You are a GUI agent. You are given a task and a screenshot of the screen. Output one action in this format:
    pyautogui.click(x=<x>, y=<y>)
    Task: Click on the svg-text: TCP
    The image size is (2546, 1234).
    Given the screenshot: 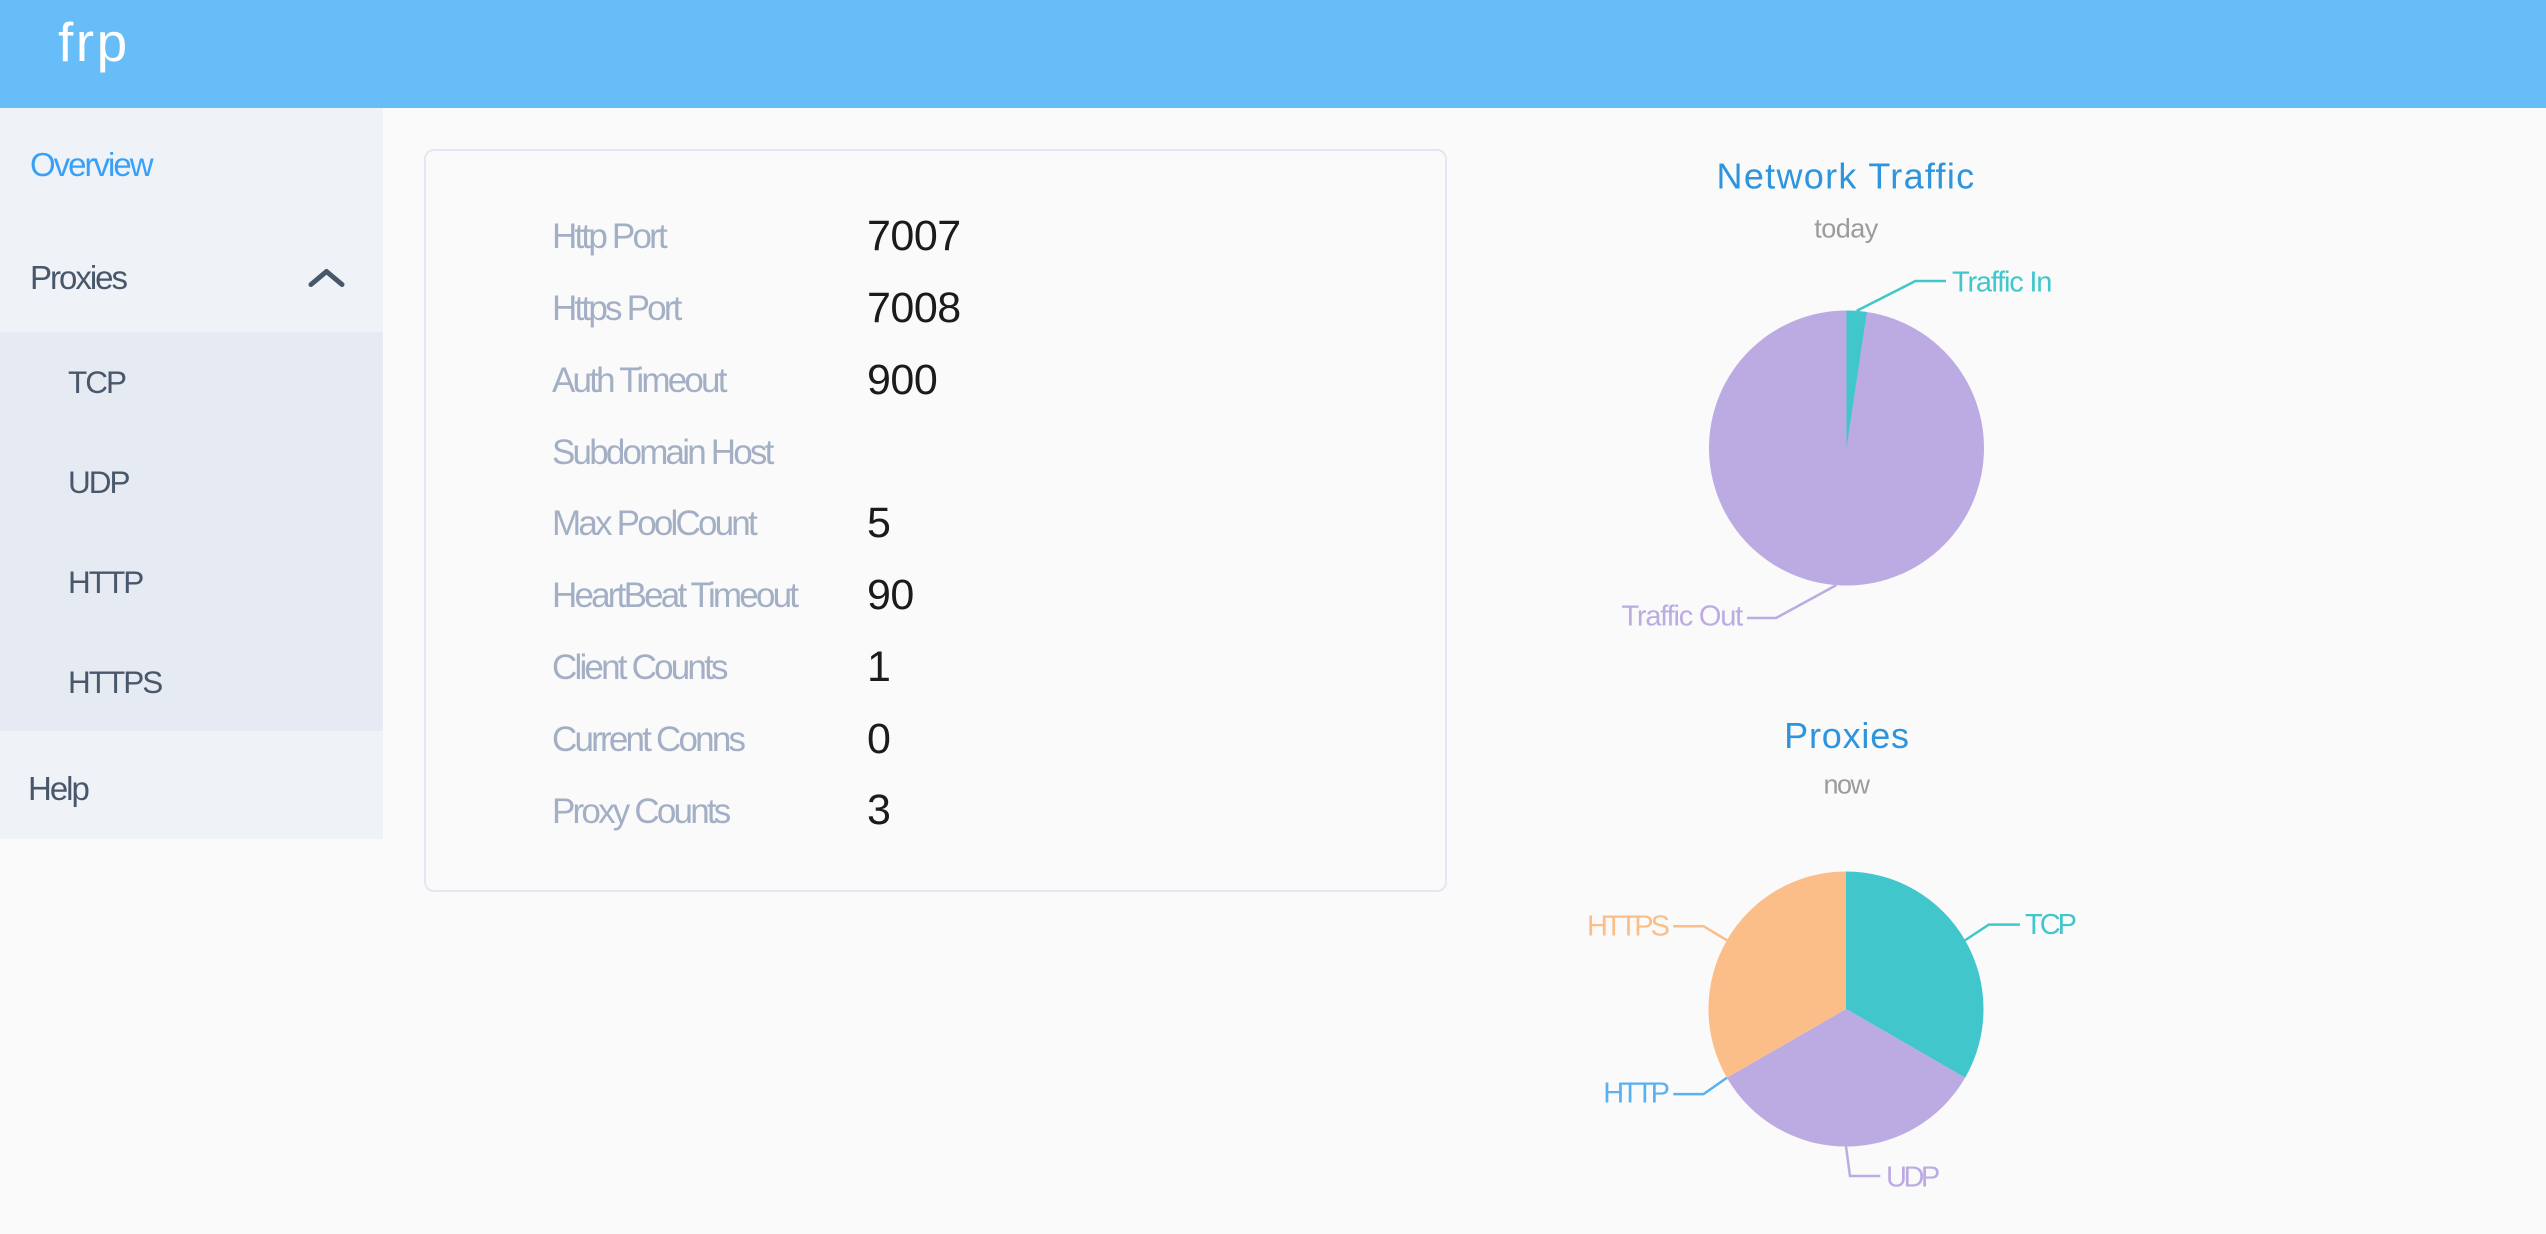 What is the action you would take?
    pyautogui.click(x=2050, y=925)
    